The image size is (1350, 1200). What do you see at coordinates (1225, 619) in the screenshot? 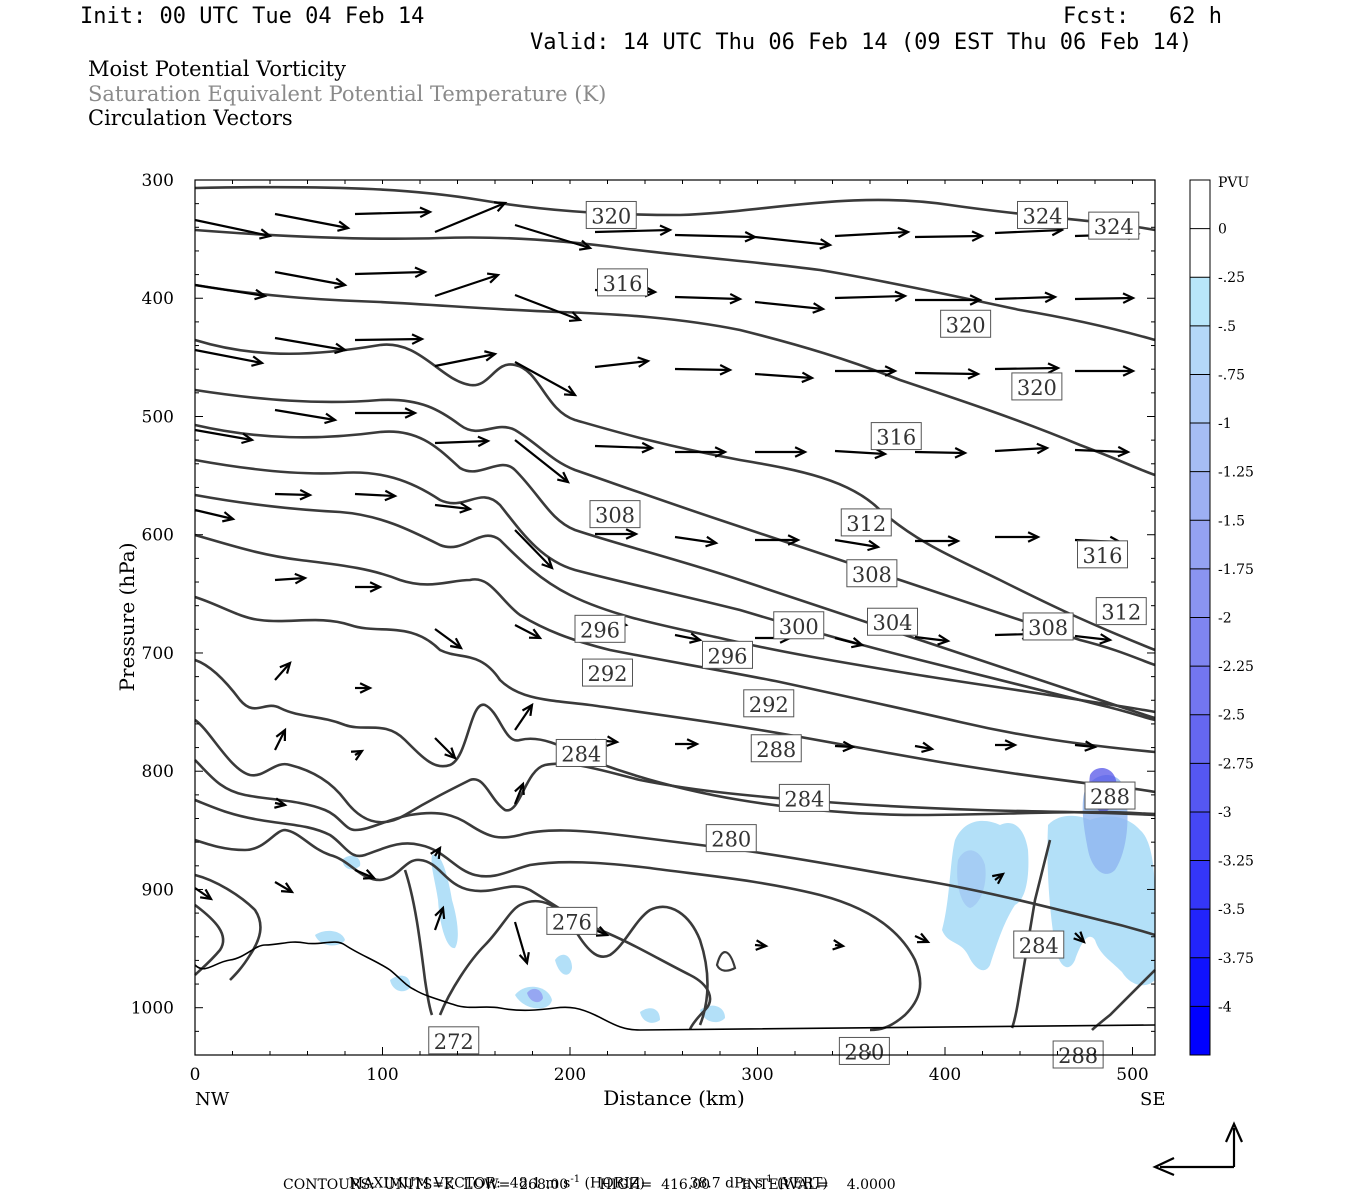
I see `colorbar-level: -2` at bounding box center [1225, 619].